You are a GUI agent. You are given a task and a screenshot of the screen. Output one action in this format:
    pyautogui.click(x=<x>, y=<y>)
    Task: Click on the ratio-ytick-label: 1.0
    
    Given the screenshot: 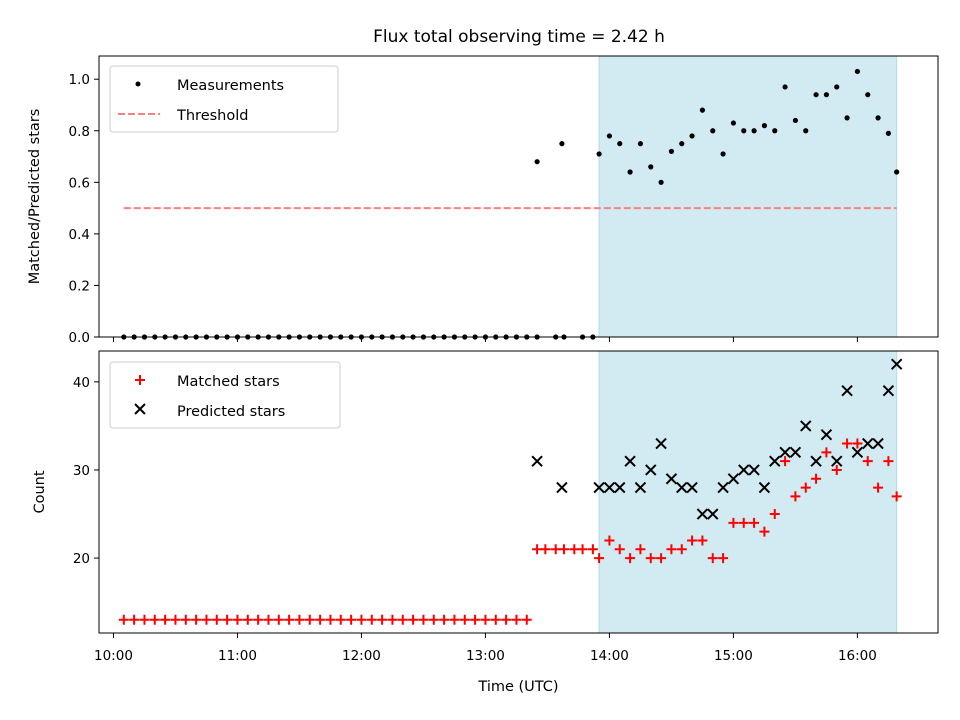 What is the action you would take?
    pyautogui.click(x=79, y=80)
    